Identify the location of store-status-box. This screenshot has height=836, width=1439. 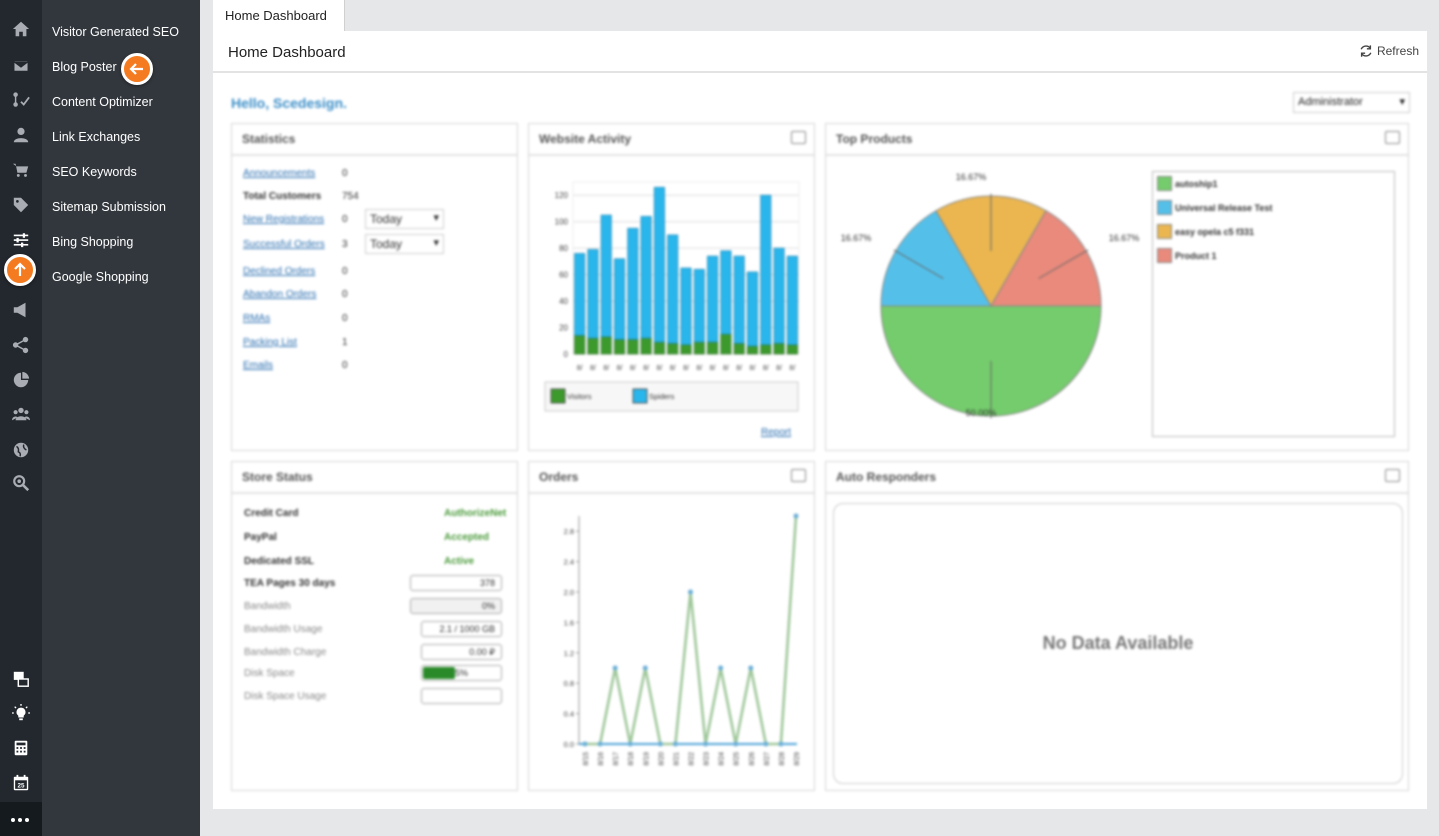
(461, 696).